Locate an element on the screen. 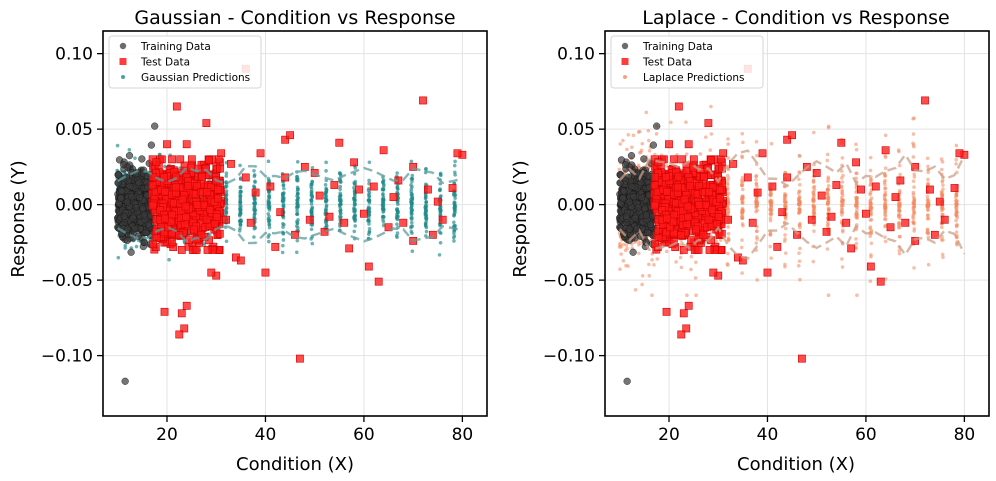 The image size is (996, 481). laplace-ylabel: Response (Y) is located at coordinates (520, 218).